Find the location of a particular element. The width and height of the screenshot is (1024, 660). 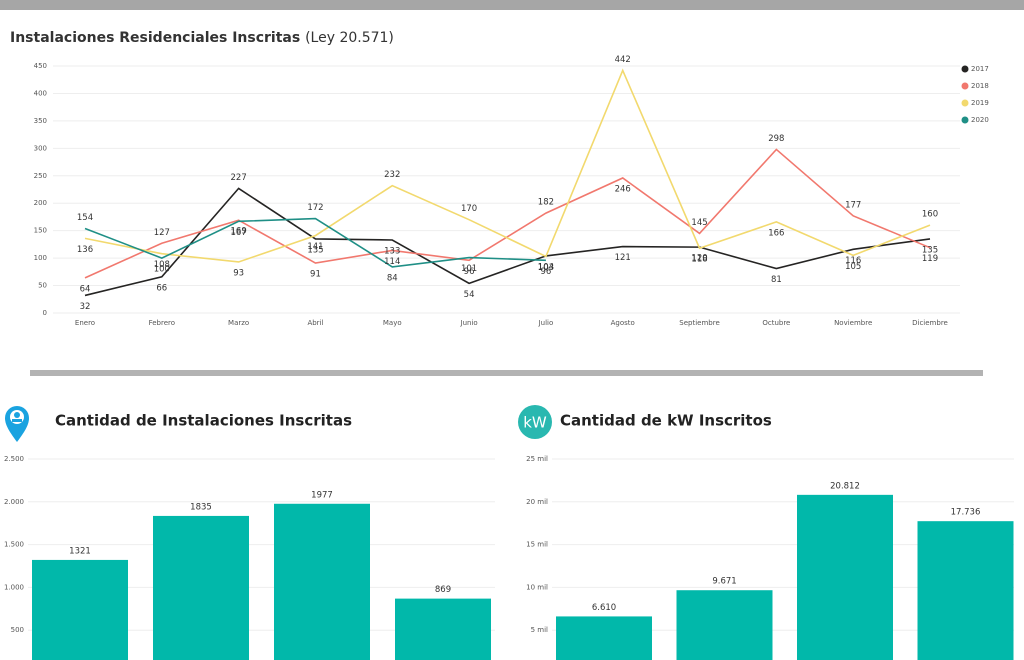

y-tick-label: 10 mil is located at coordinates (537, 587).